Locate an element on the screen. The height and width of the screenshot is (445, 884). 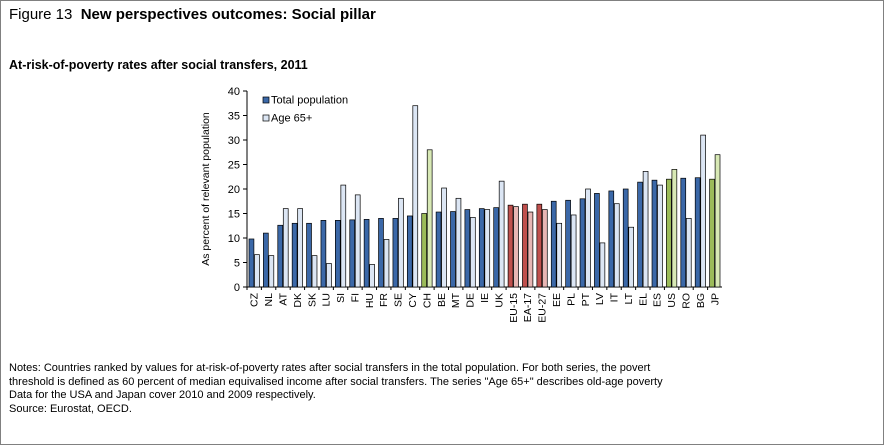
x-tick-label: EL is located at coordinates (643, 299).